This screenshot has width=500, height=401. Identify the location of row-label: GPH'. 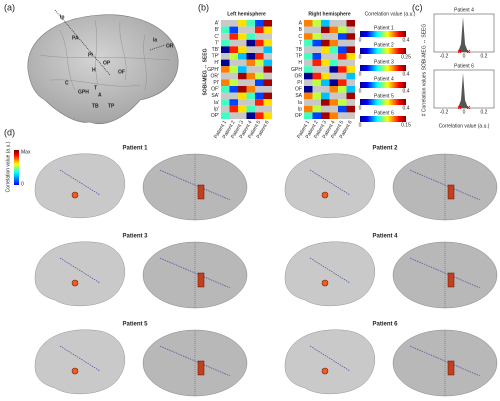
(213, 70).